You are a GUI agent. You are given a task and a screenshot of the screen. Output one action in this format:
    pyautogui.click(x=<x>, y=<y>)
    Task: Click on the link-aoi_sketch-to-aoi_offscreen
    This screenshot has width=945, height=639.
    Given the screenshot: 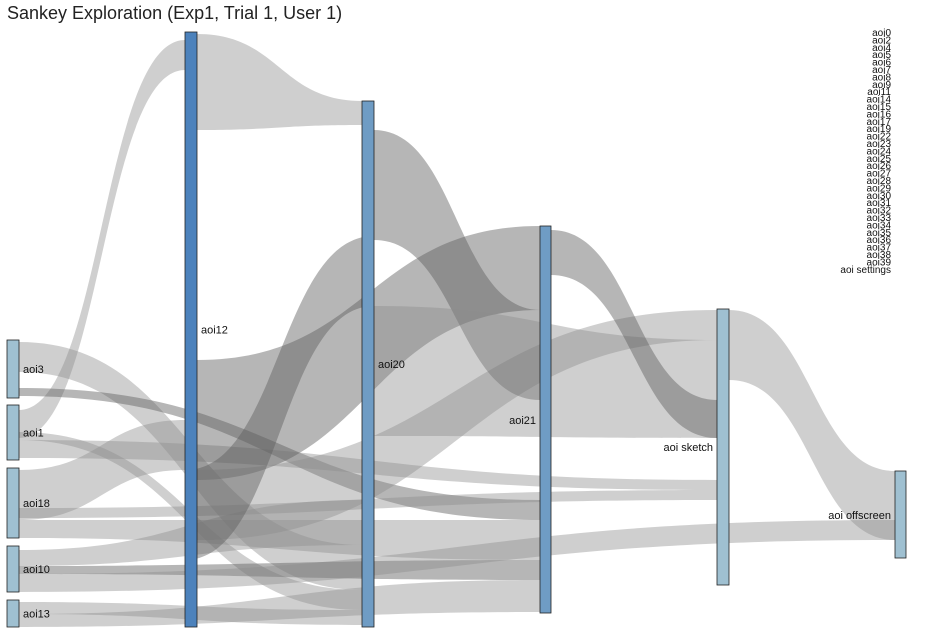 What is the action you would take?
    pyautogui.click(x=812, y=425)
    